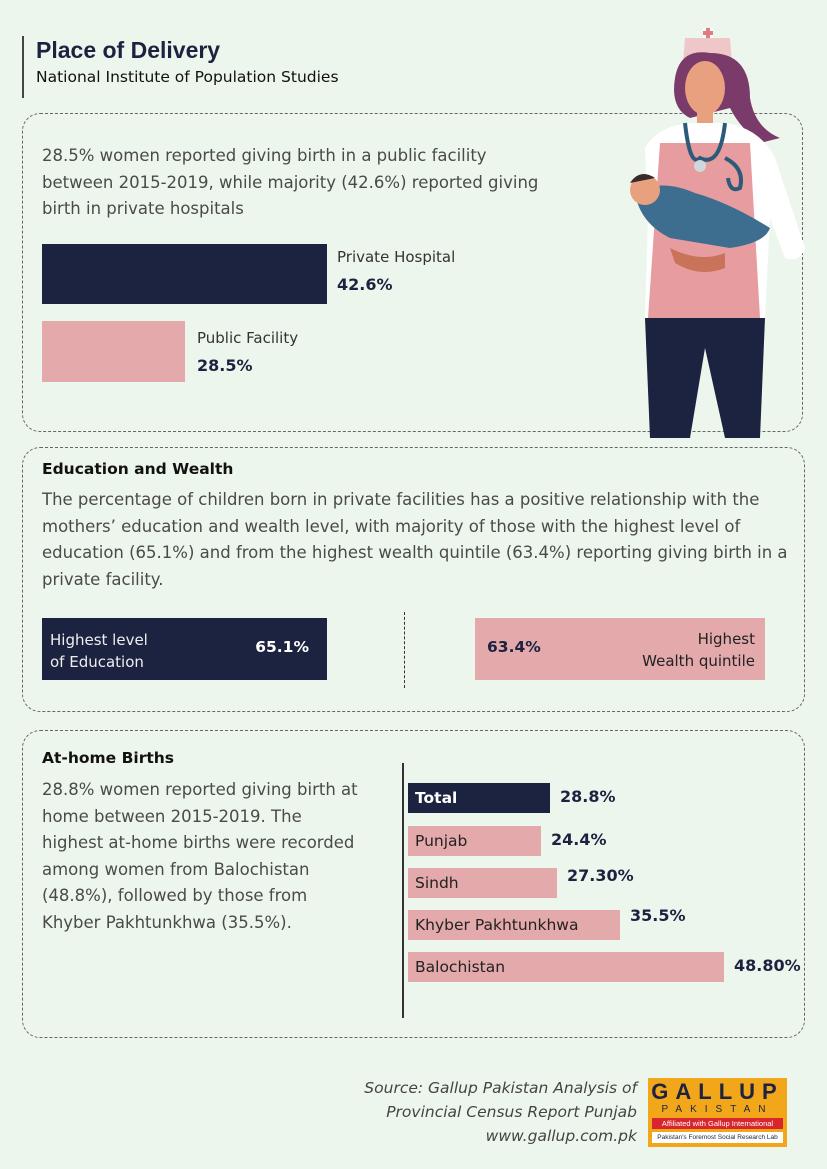  Describe the element at coordinates (184, 274) in the screenshot. I see `bar-private-hospital` at that location.